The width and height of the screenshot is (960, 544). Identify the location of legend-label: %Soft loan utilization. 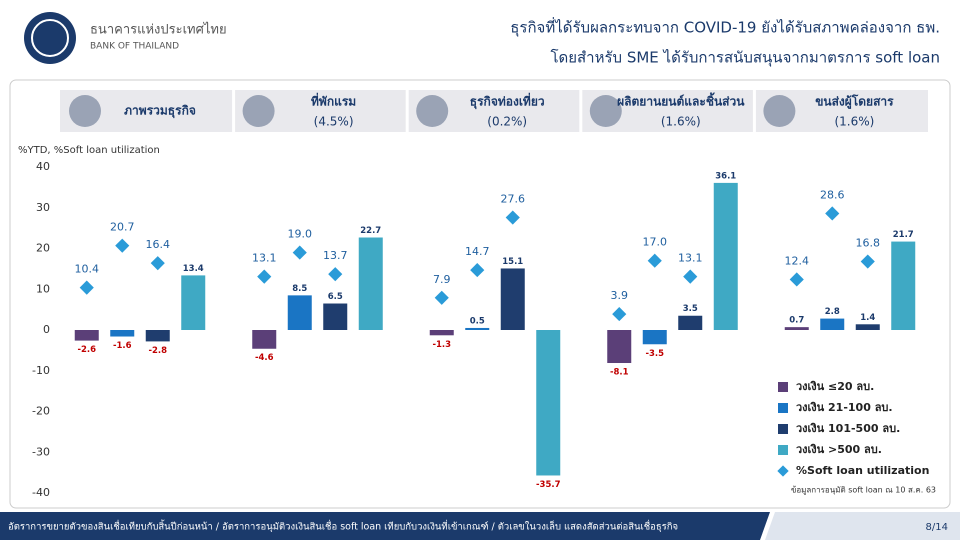
(862, 470).